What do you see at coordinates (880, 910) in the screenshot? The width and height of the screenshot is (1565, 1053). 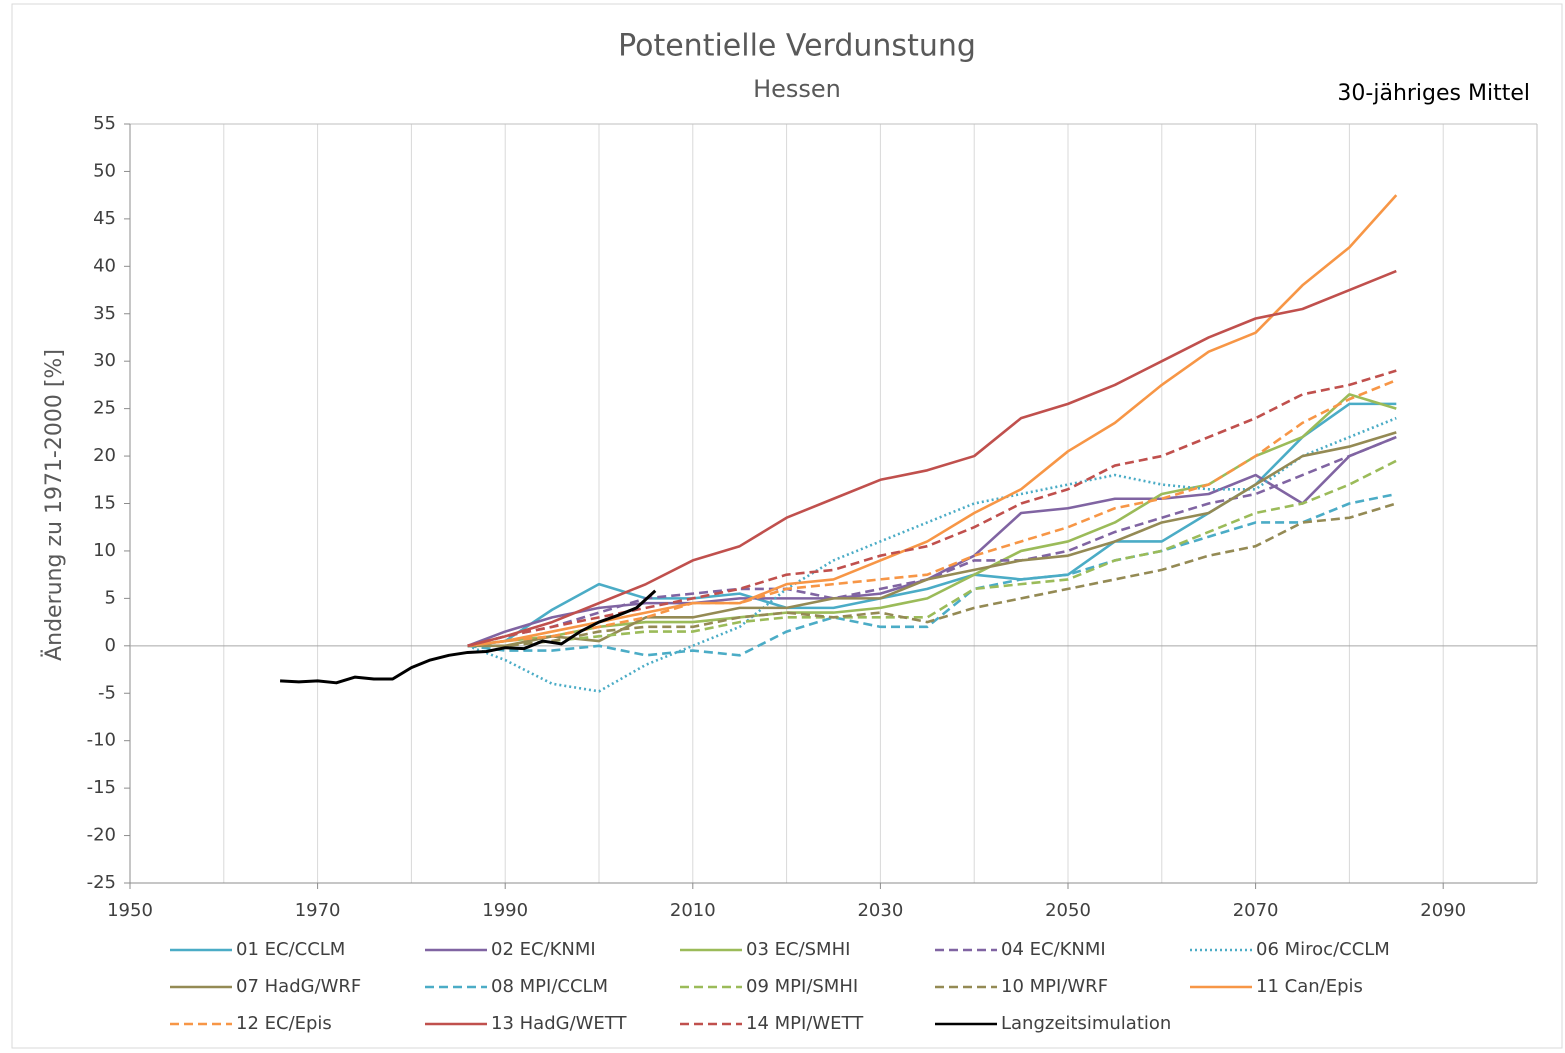 I see `x-tick-label: 2030` at bounding box center [880, 910].